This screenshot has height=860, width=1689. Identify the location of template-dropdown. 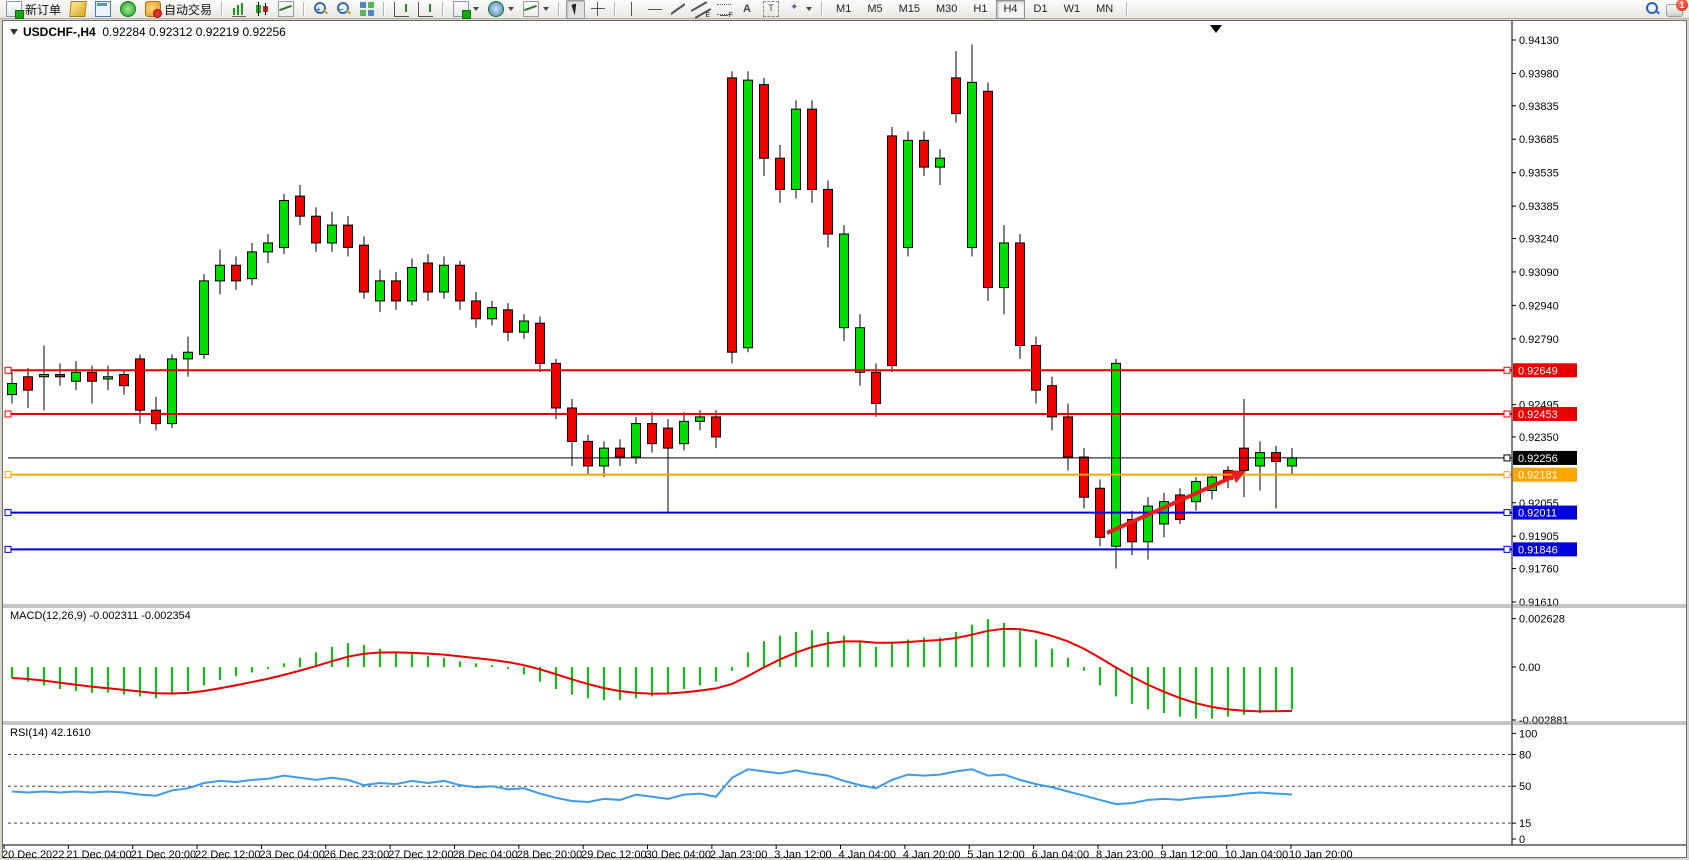
(536, 9).